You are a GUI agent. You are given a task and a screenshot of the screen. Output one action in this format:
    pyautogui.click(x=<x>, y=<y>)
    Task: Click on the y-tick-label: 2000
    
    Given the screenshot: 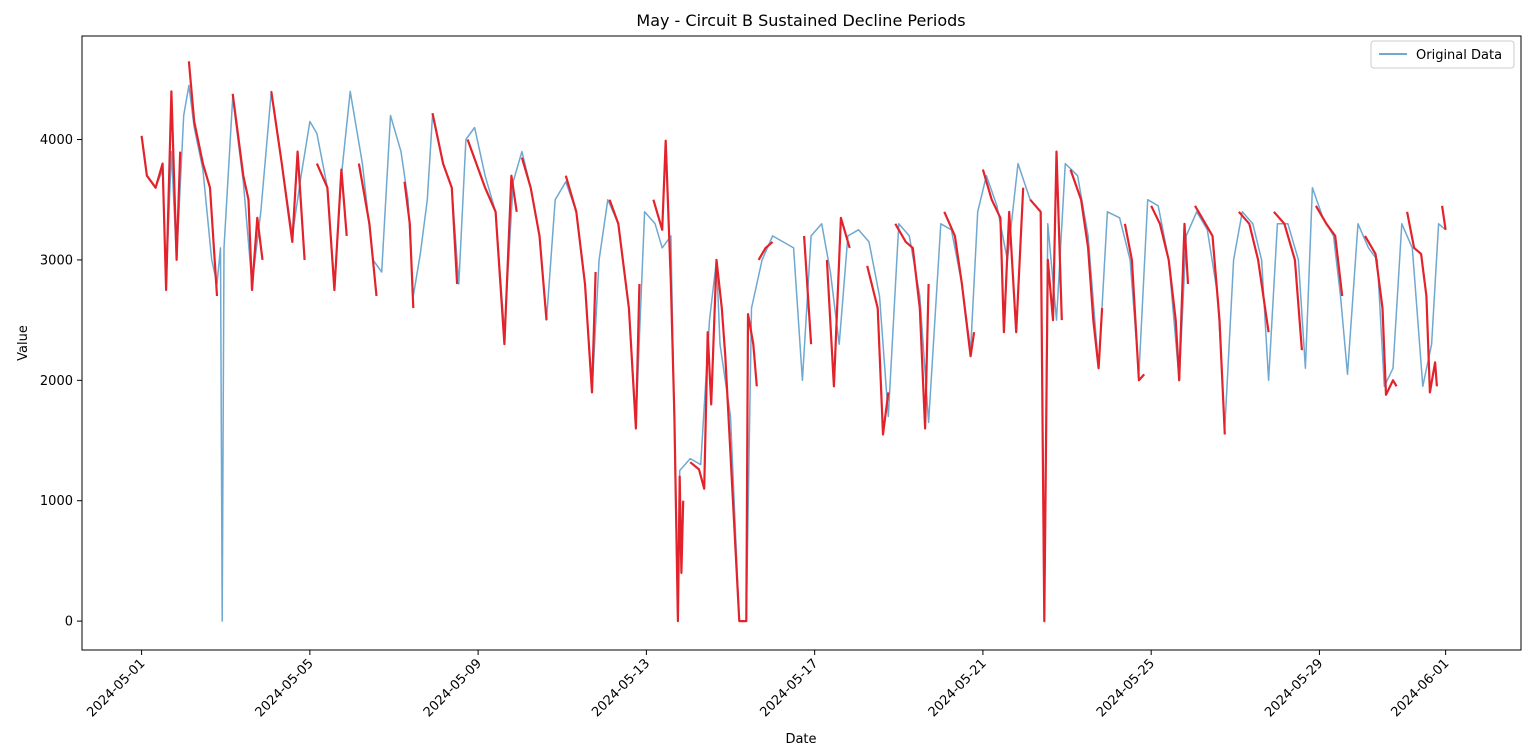 What is the action you would take?
    pyautogui.click(x=56, y=381)
    